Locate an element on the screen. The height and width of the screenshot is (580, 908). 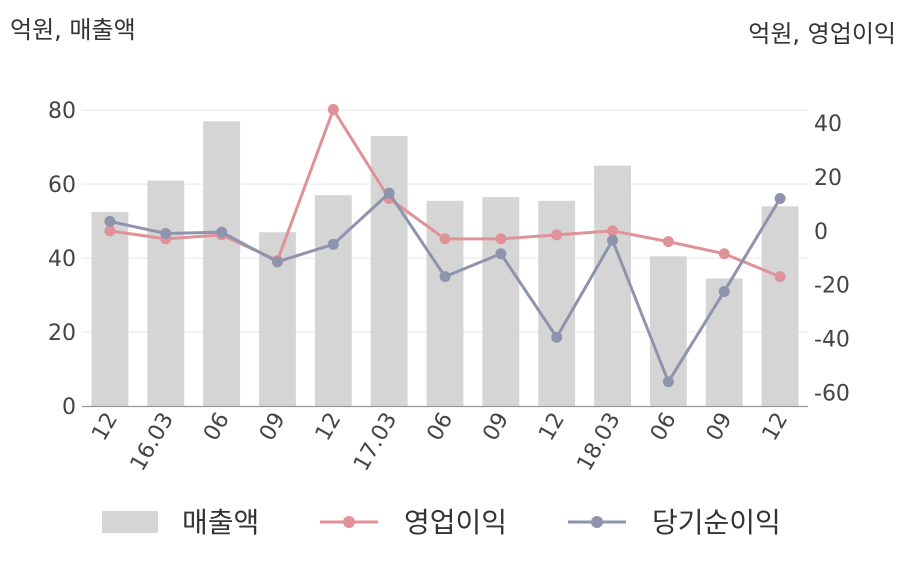
x-tick-label: 17.03 is located at coordinates (375, 442).